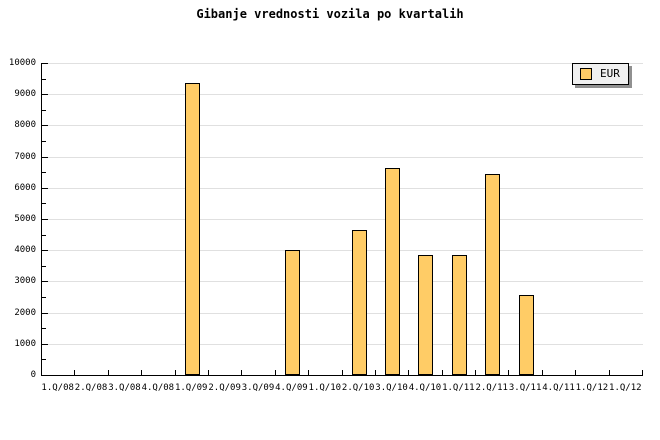  I want to click on legend-label: EUR, so click(610, 73).